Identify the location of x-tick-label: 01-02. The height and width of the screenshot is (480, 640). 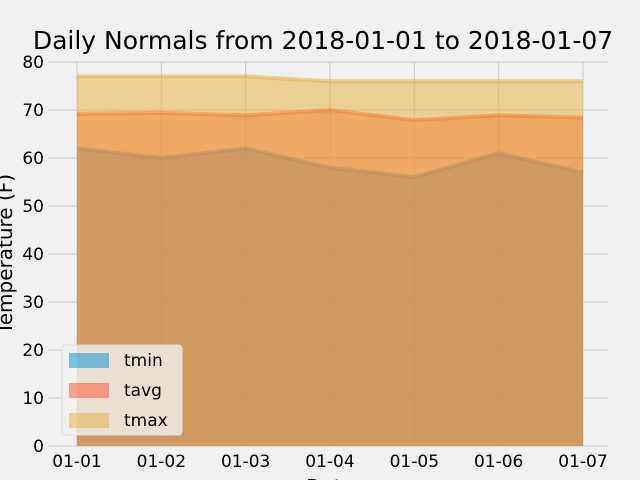
(161, 462).